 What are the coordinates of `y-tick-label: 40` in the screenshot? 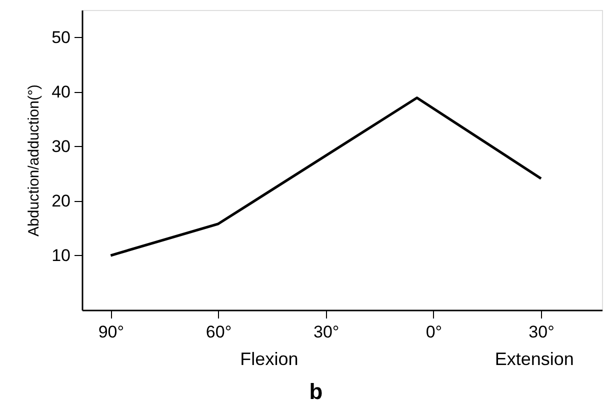 It's located at (61, 92).